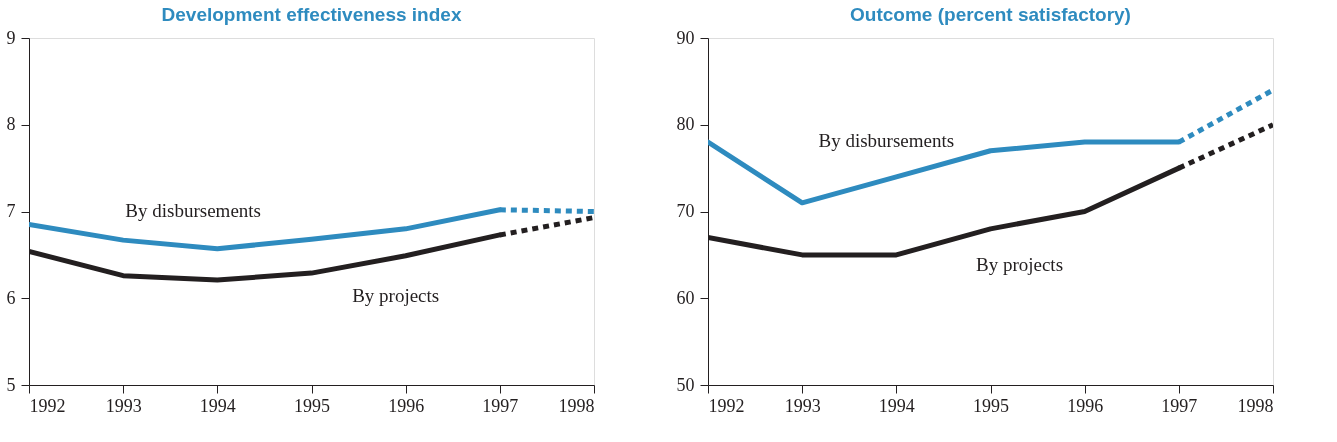 This screenshot has height=442, width=1337. Describe the element at coordinates (685, 211) in the screenshot. I see `y-tick-label: 70` at that location.